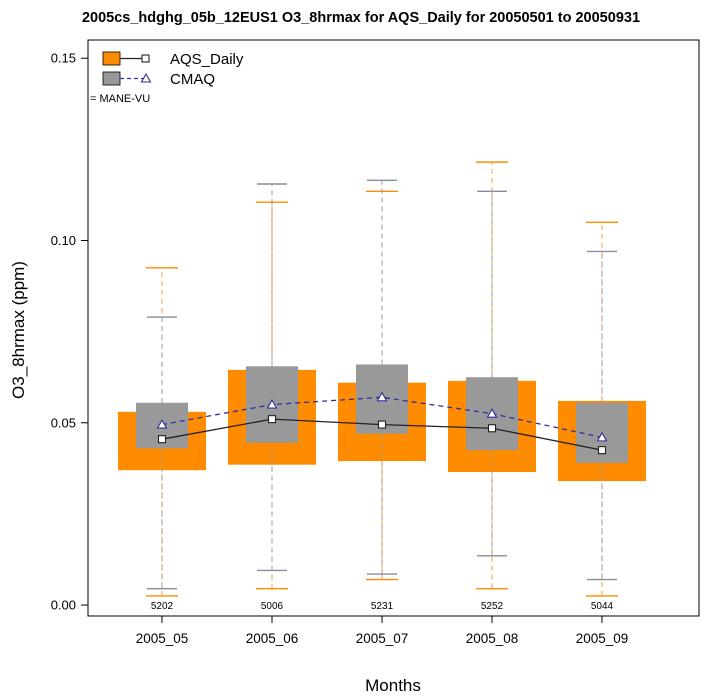  I want to click on legend-cmaq-swatch, so click(111, 78).